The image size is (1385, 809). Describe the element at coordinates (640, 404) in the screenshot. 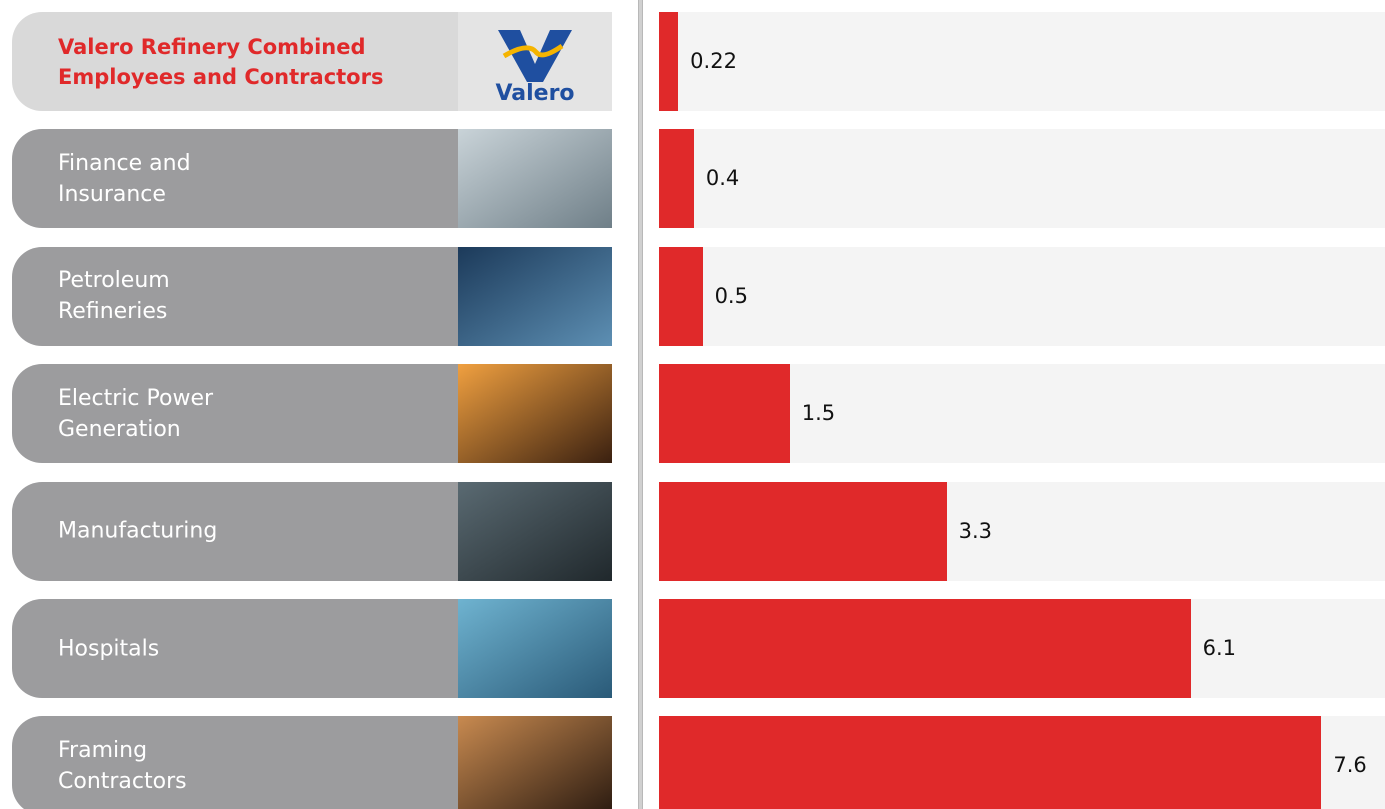

I see `divider` at that location.